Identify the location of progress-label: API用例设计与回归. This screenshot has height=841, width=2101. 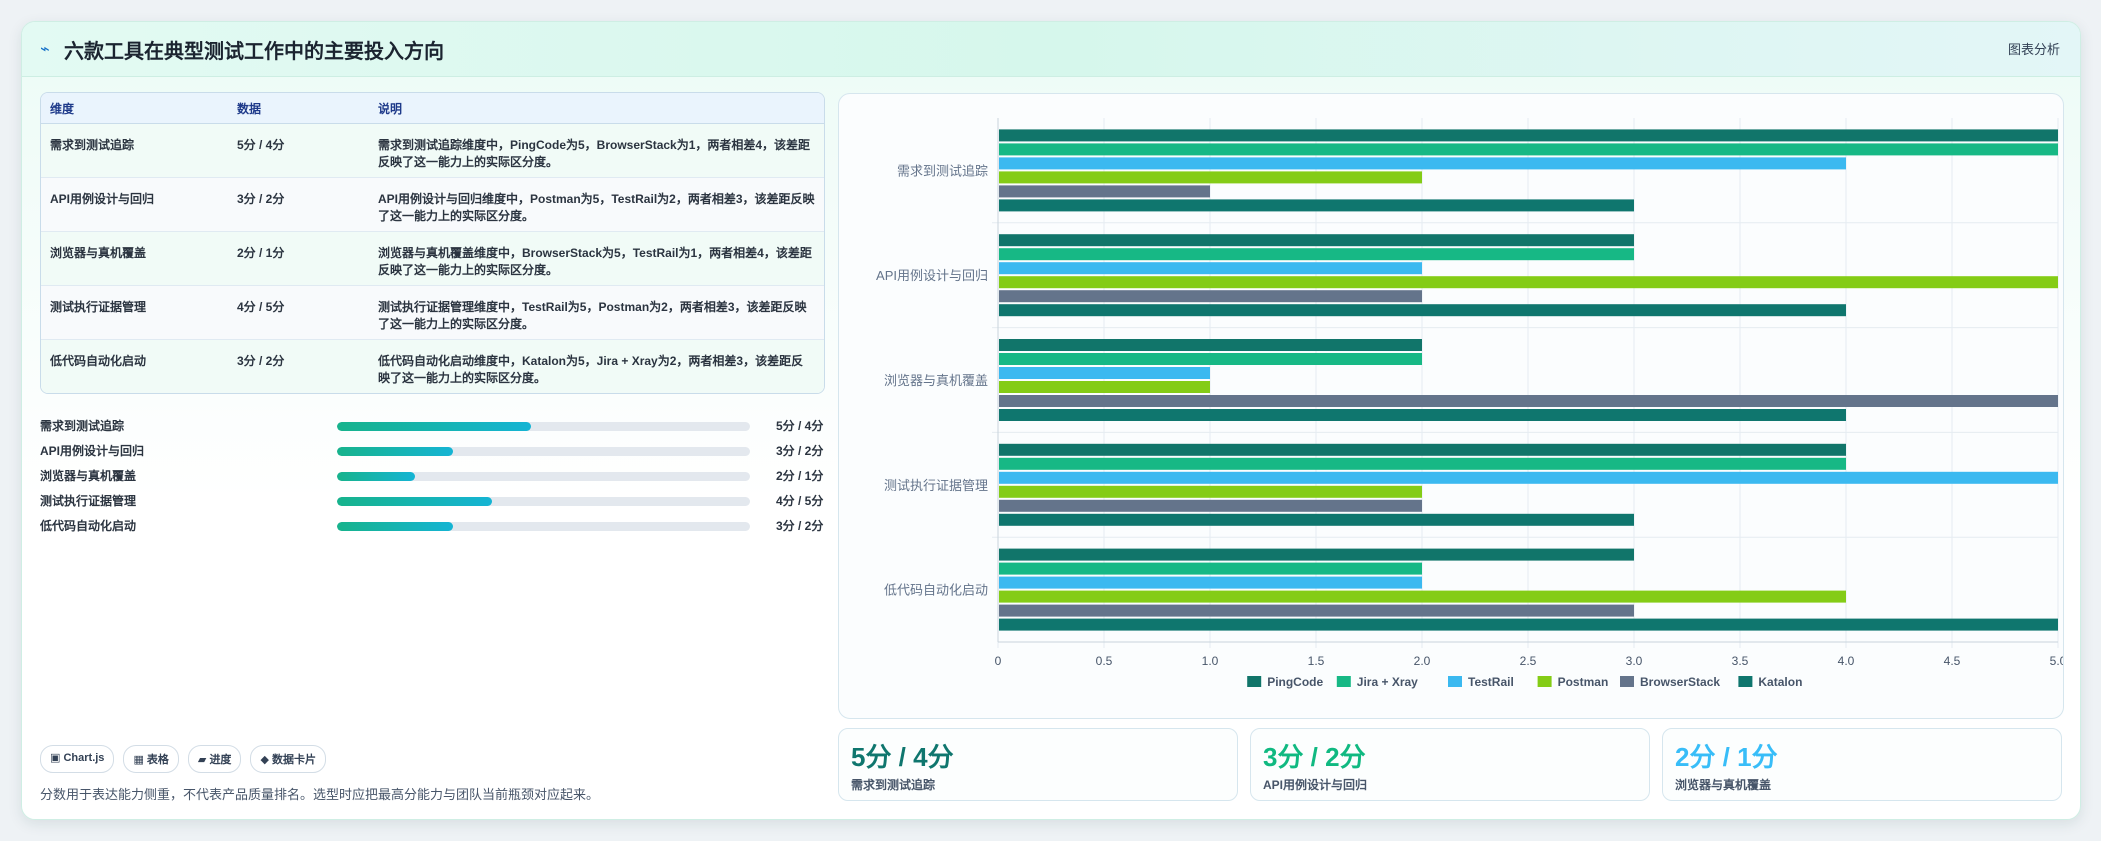
(92, 451).